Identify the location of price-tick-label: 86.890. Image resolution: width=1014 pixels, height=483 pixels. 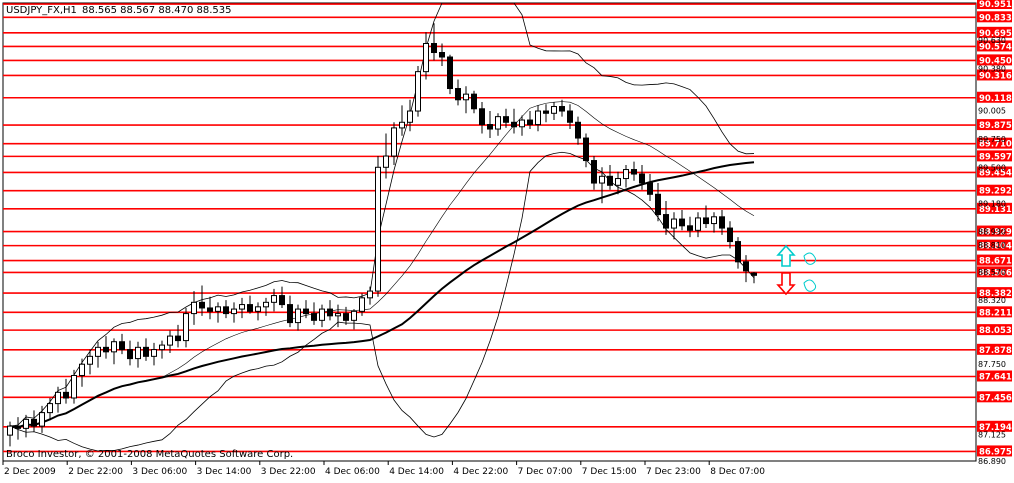
(992, 461).